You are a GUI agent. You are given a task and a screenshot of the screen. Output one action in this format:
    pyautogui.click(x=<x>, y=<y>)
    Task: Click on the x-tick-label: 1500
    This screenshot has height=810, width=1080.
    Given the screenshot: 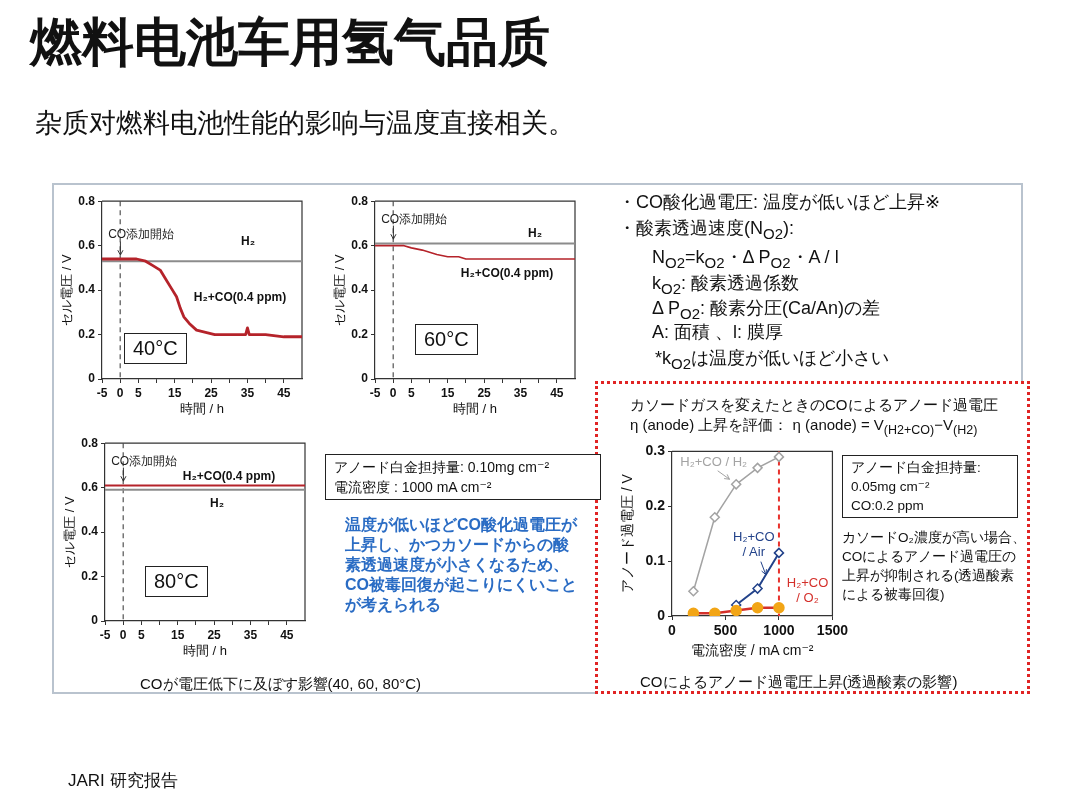 What is the action you would take?
    pyautogui.click(x=832, y=630)
    